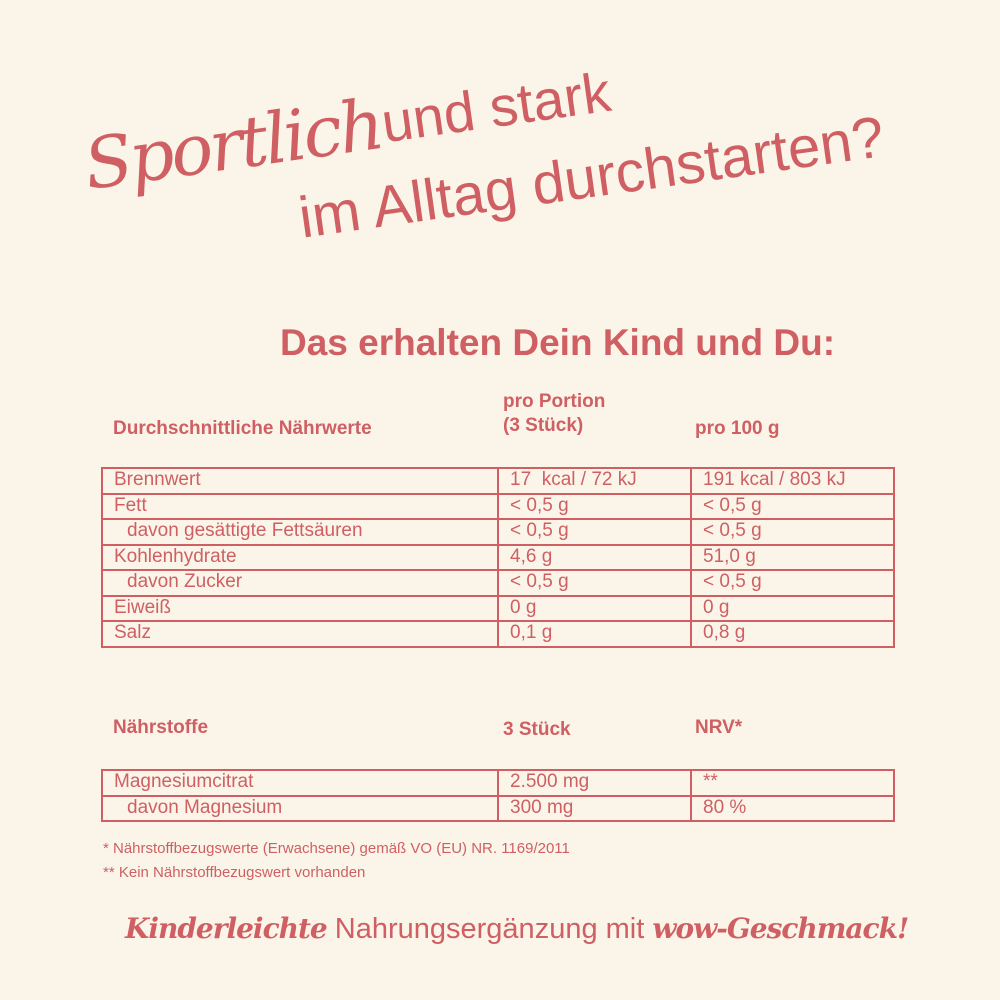 Image resolution: width=1000 pixels, height=1000 pixels. Describe the element at coordinates (792, 481) in the screenshot. I see `row-value-2: 191 kcal / 803 kJ` at that location.